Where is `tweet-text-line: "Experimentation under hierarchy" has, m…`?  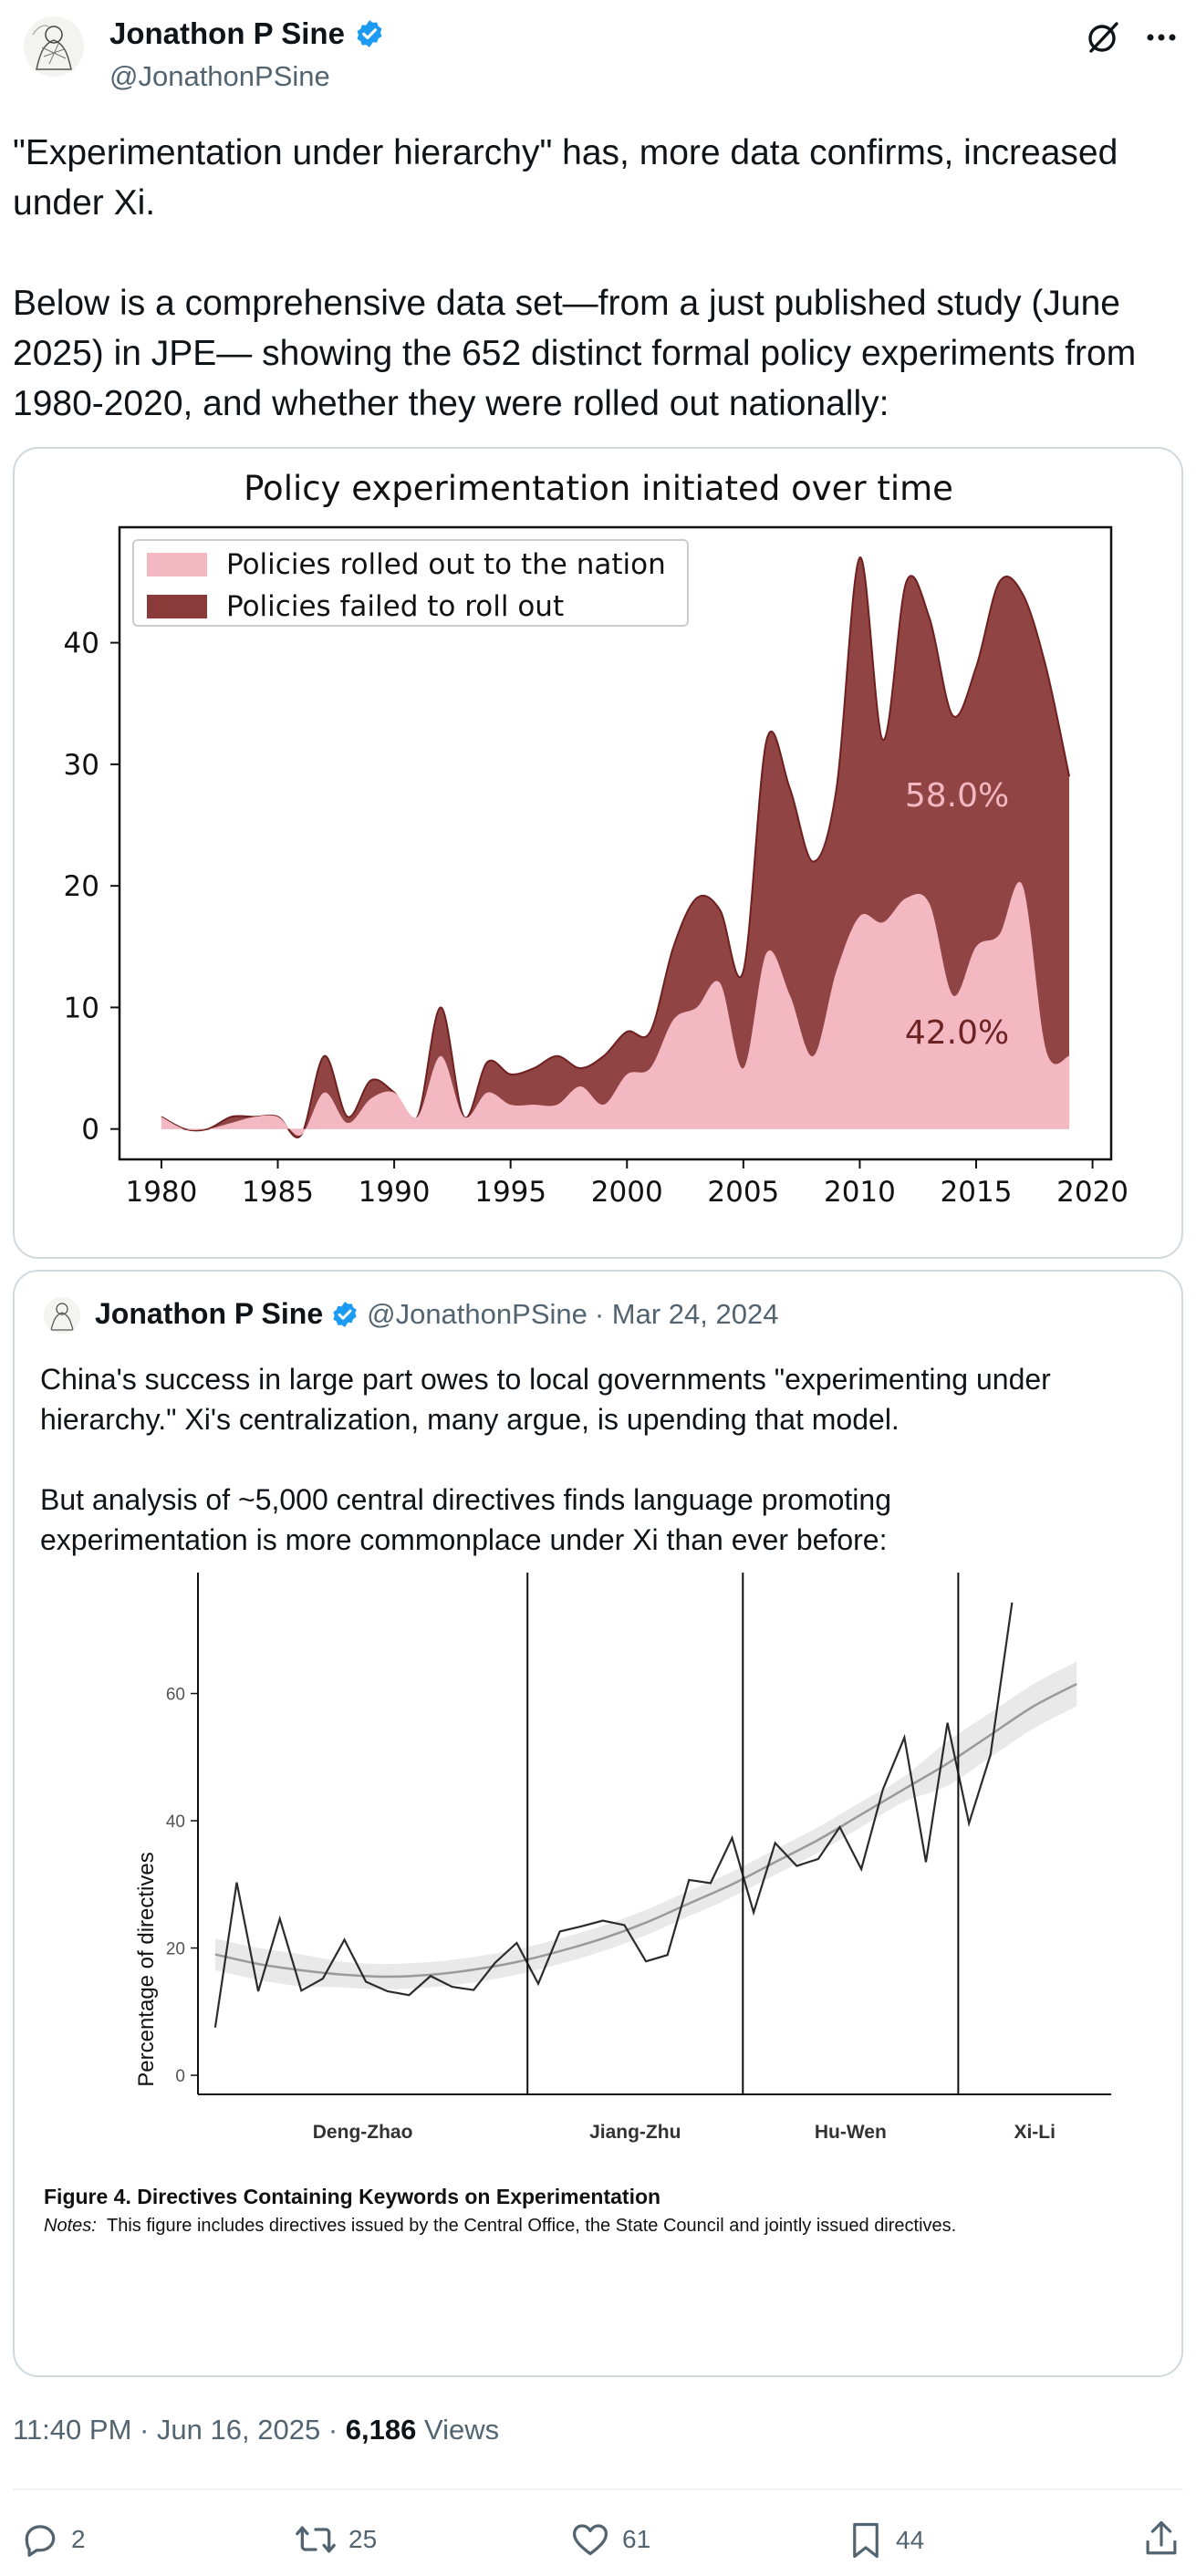 tweet-text-line: "Experimentation under hierarchy" has, m… is located at coordinates (566, 152).